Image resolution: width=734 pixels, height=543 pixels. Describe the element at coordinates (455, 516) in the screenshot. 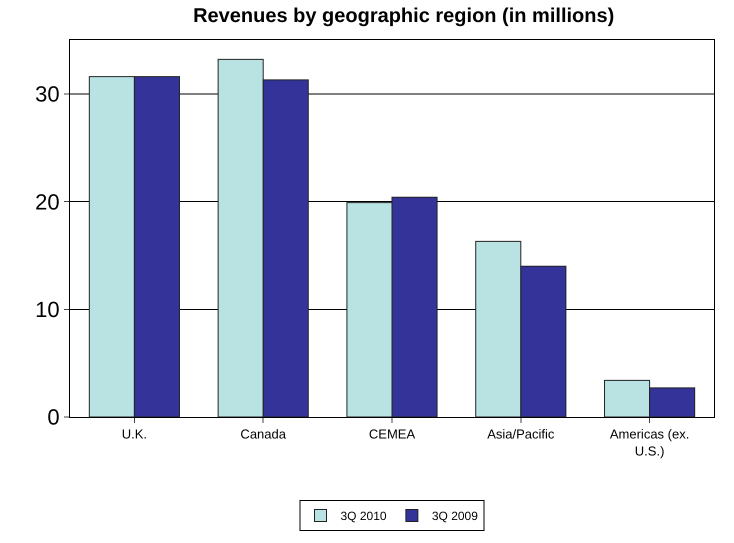

I see `legend-label: 3Q 2009` at that location.